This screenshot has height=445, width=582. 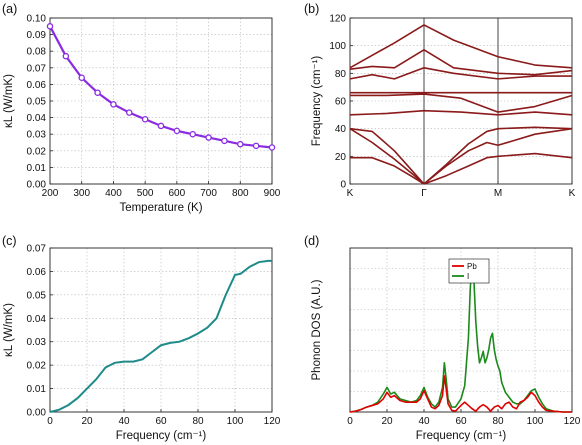 I want to click on y-tick-label: 0.06, so click(x=37, y=85).